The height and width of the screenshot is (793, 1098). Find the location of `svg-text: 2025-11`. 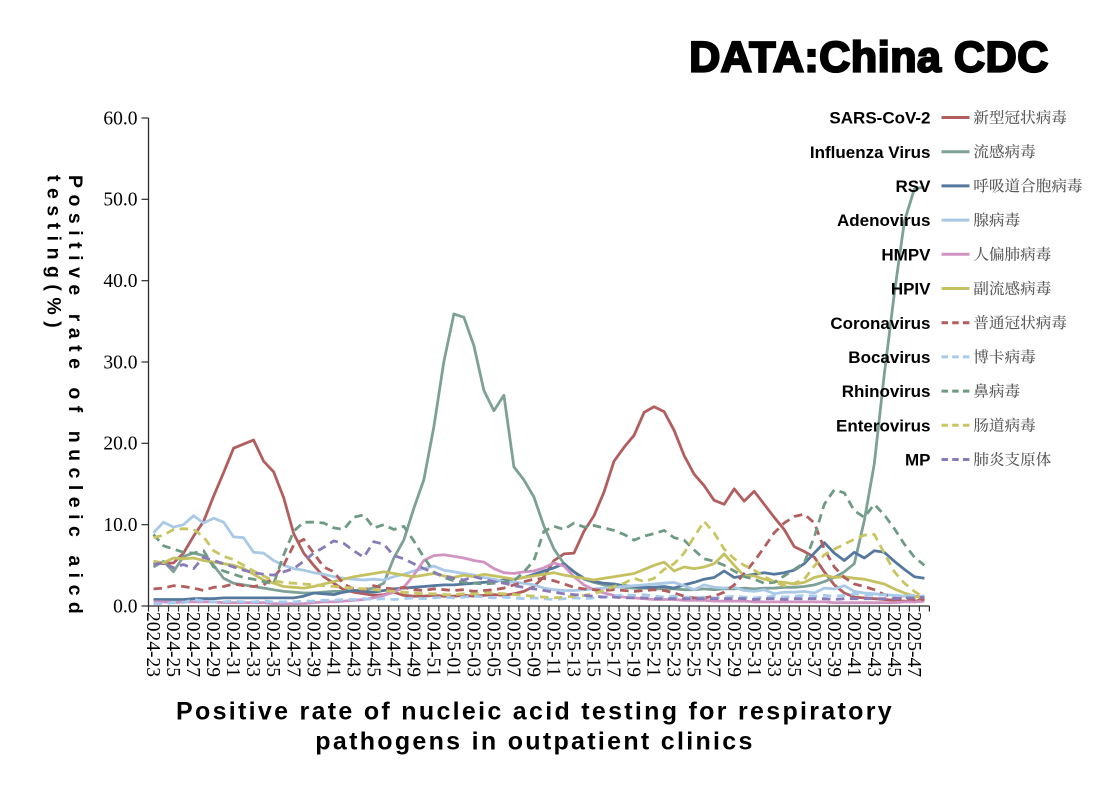

svg-text: 2025-11 is located at coordinates (553, 644).